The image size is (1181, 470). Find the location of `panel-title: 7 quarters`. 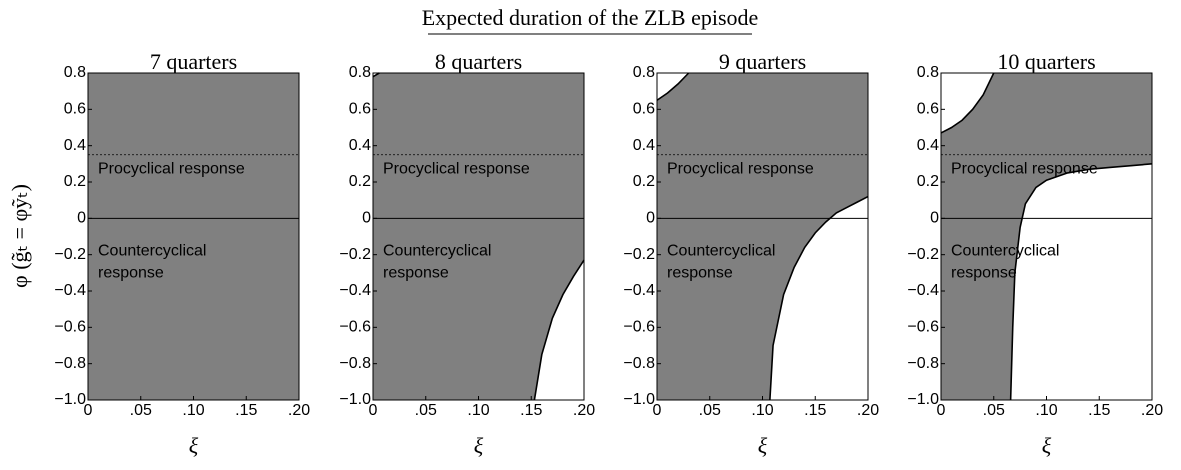

panel-title: 7 quarters is located at coordinates (193, 61).